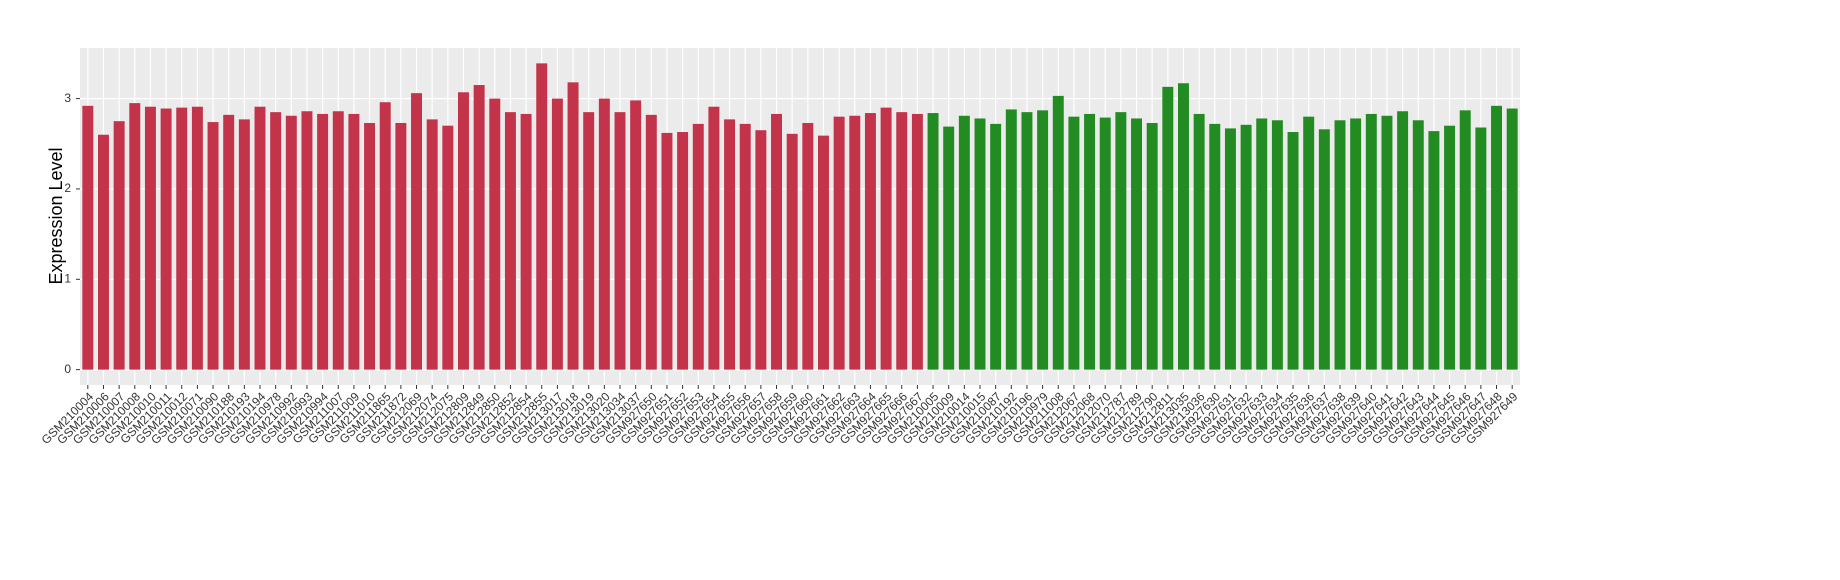 Image resolution: width=1840 pixels, height=580 pixels. Describe the element at coordinates (67, 278) in the screenshot. I see `y-tick-label: 1` at that location.